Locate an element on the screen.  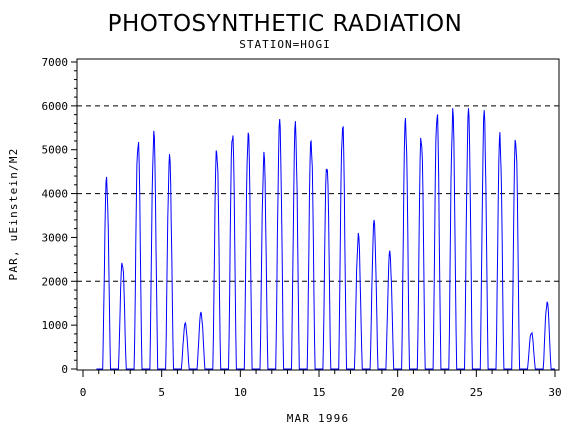
x-tick-label: 20 is located at coordinates (397, 392).